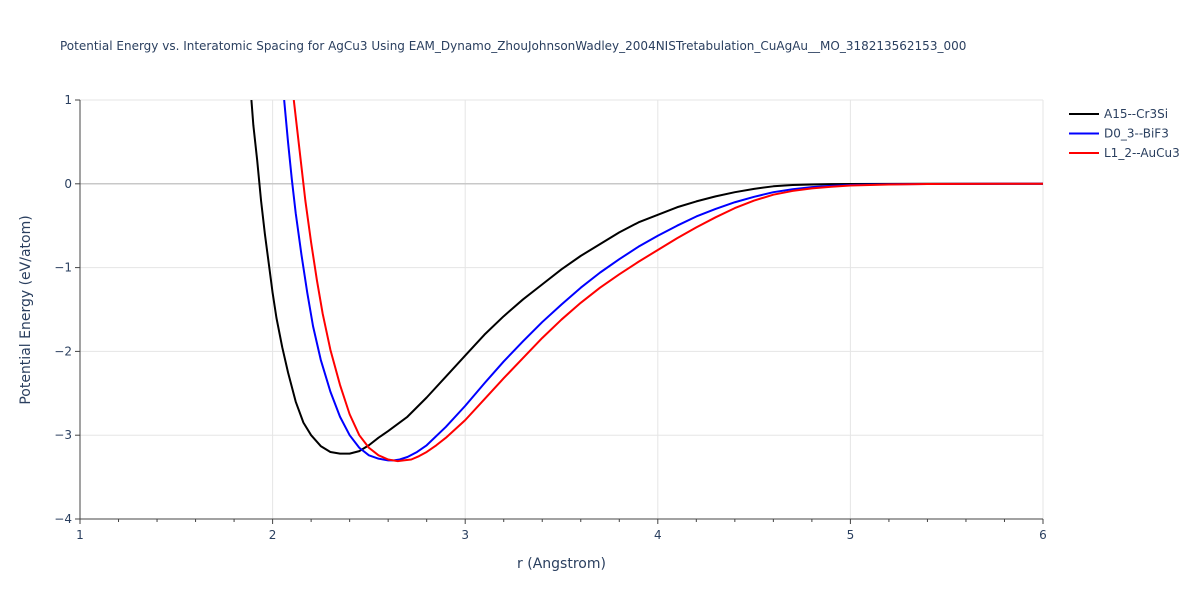  What do you see at coordinates (63, 519) in the screenshot?
I see `y-tick-label: −4` at bounding box center [63, 519].